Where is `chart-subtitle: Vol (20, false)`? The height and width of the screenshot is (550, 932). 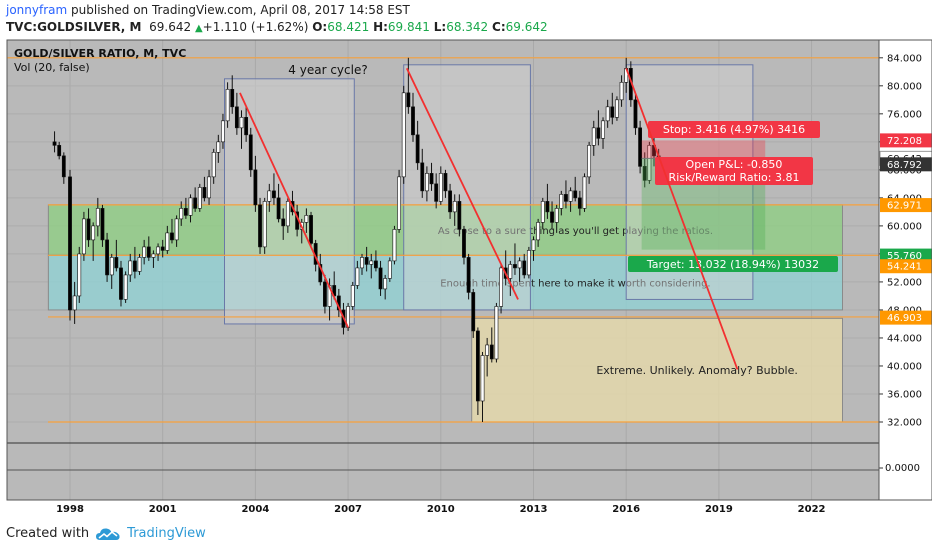 chart-subtitle: Vol (20, false) is located at coordinates (52, 67).